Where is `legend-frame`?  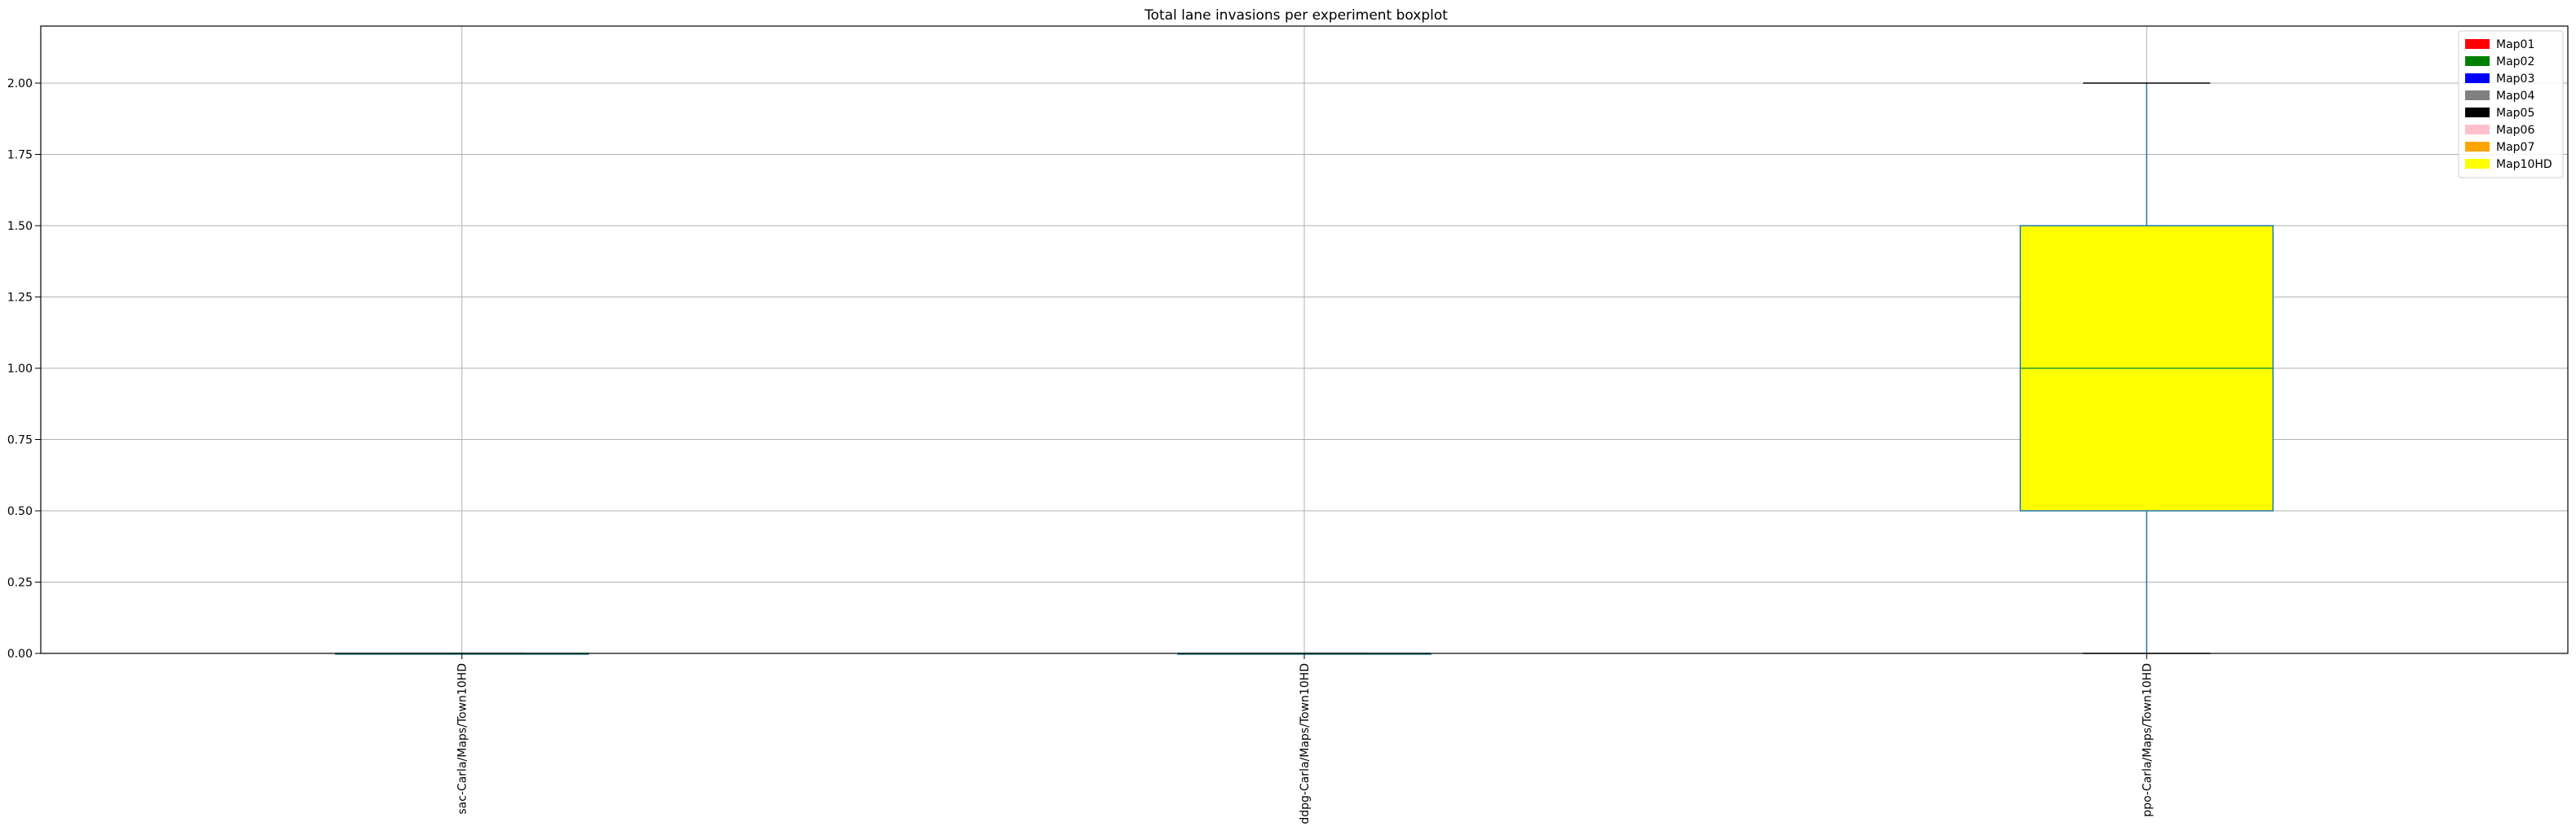
legend-frame is located at coordinates (2511, 104).